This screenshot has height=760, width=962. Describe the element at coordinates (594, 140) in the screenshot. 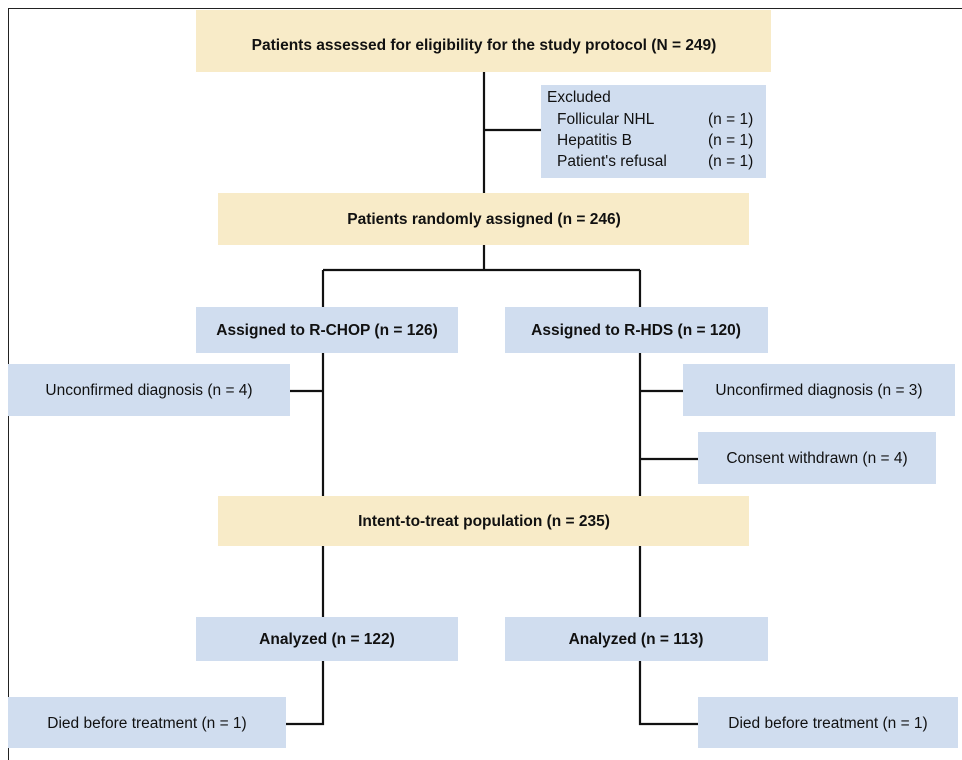

I see `exclusion-reason: Hepatitis B` at that location.